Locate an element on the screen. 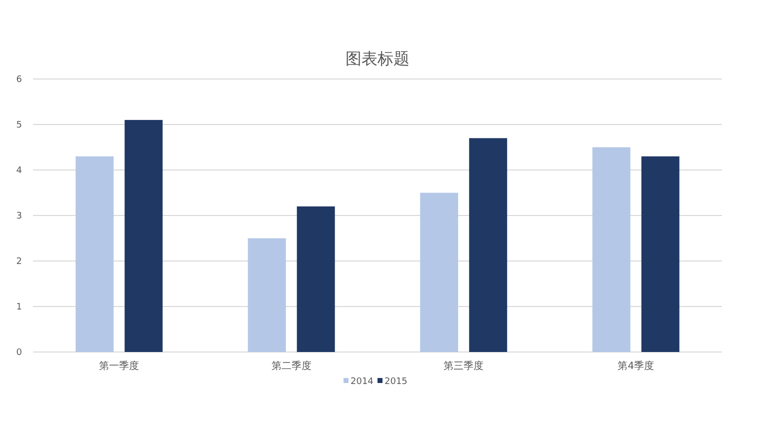 The image size is (771, 421). y-tick-label: 1 is located at coordinates (19, 307).